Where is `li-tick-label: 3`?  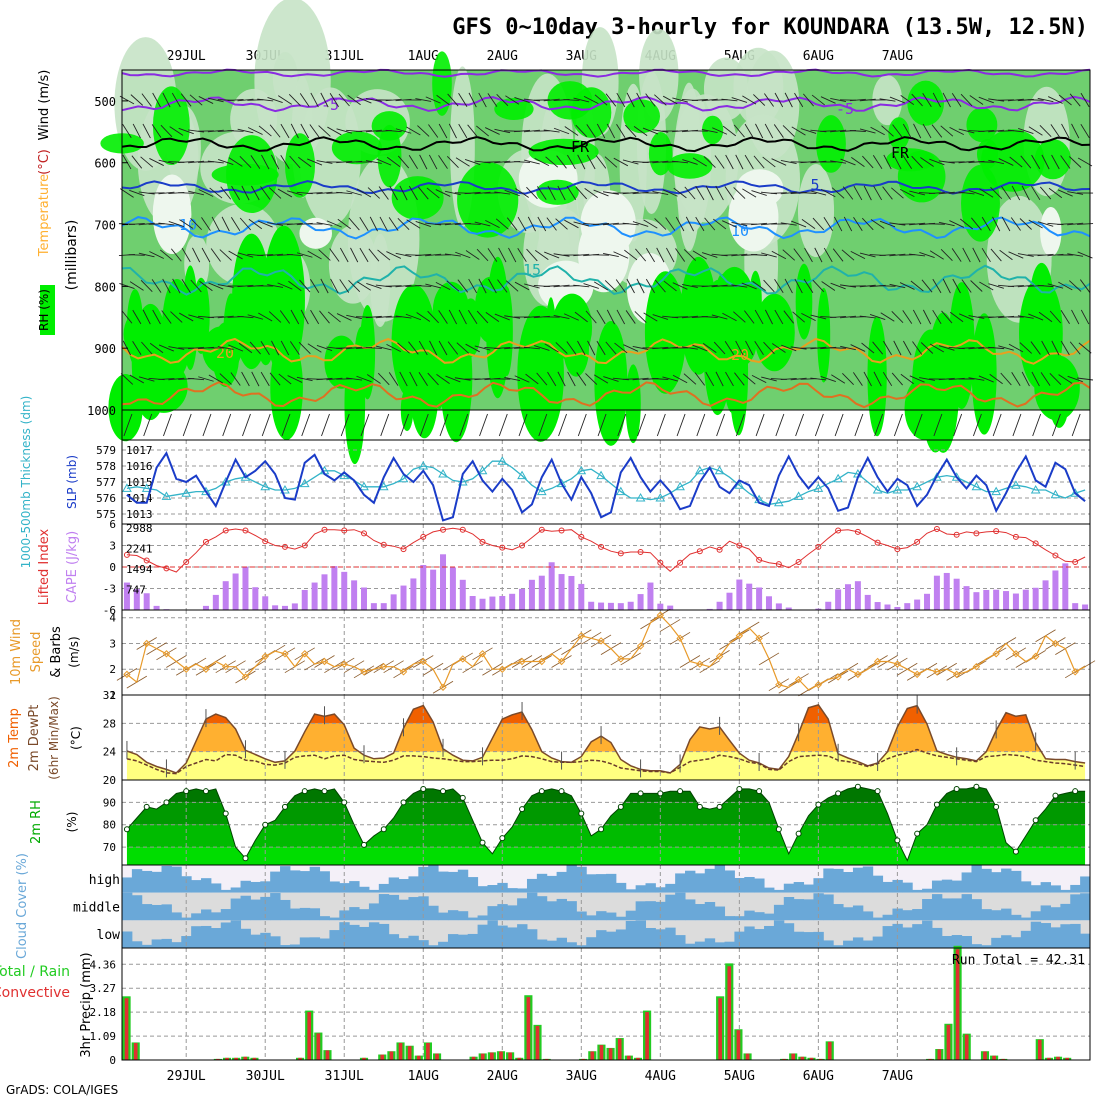 li-tick-label: 3 is located at coordinates (112, 546).